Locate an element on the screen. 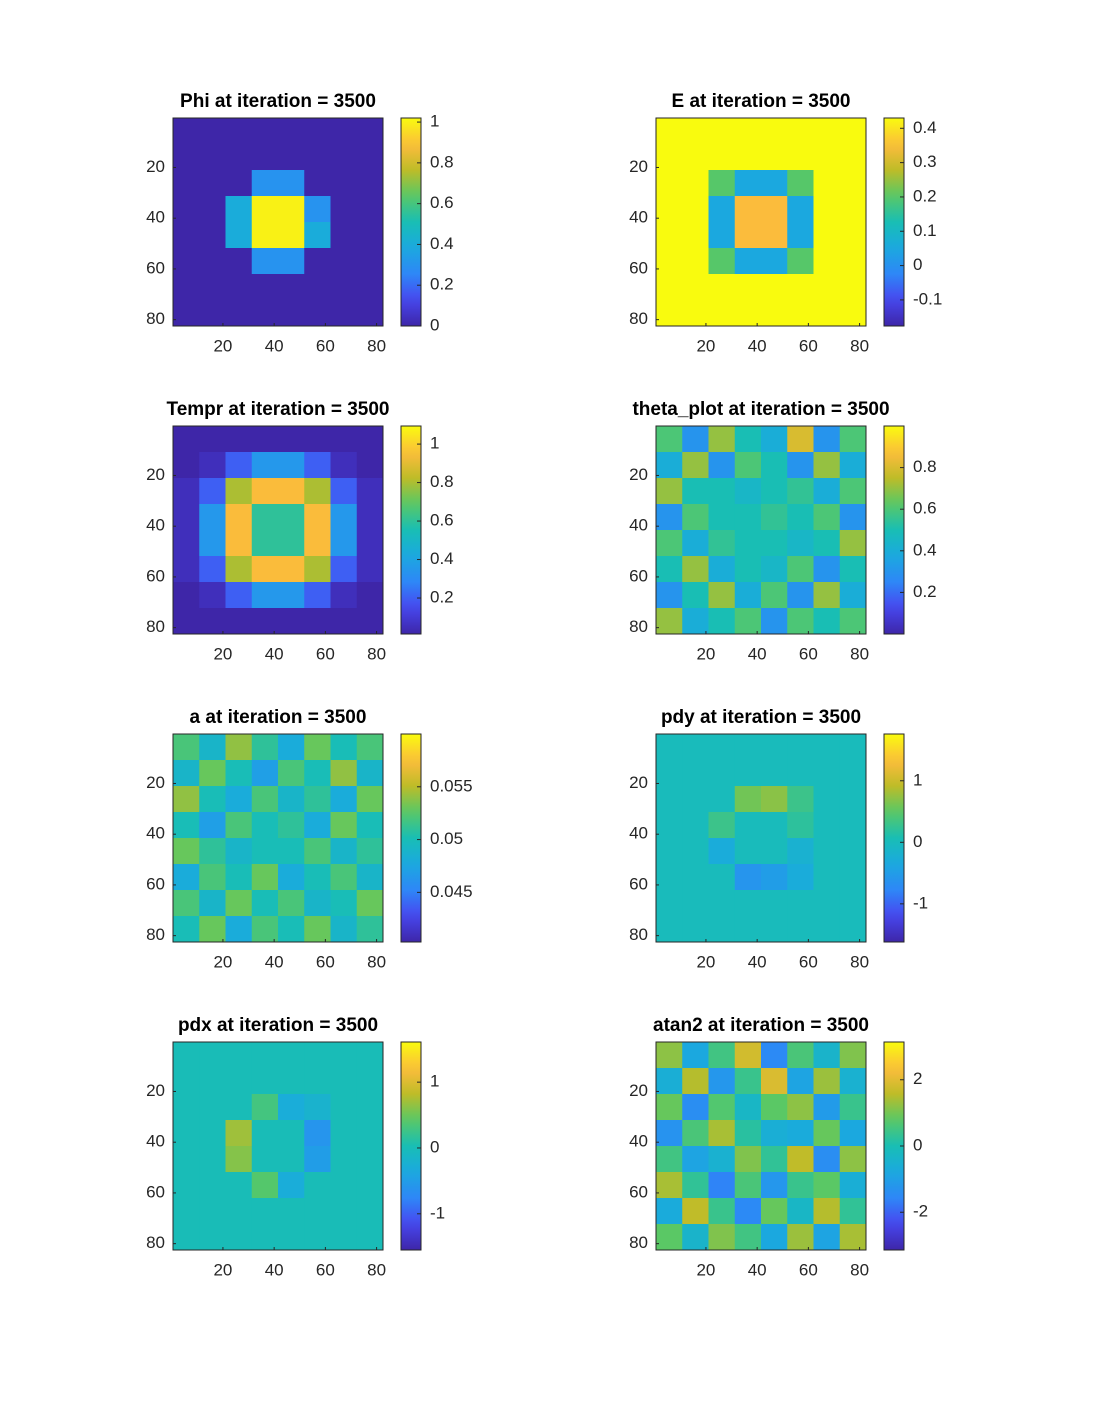  colorbar-tick-label: -1 is located at coordinates (437, 1212).